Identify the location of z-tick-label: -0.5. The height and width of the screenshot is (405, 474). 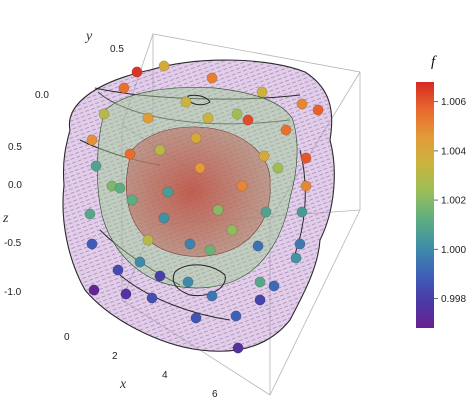
(13, 243).